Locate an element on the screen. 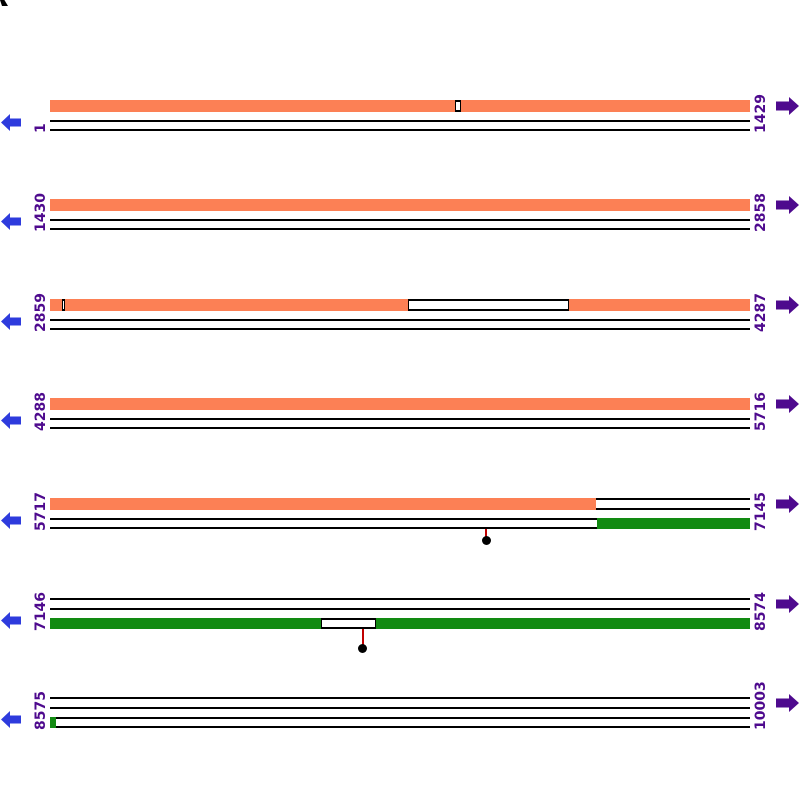 The height and width of the screenshot is (800, 800). row-start-coordinate: 4288 is located at coordinates (41, 411).